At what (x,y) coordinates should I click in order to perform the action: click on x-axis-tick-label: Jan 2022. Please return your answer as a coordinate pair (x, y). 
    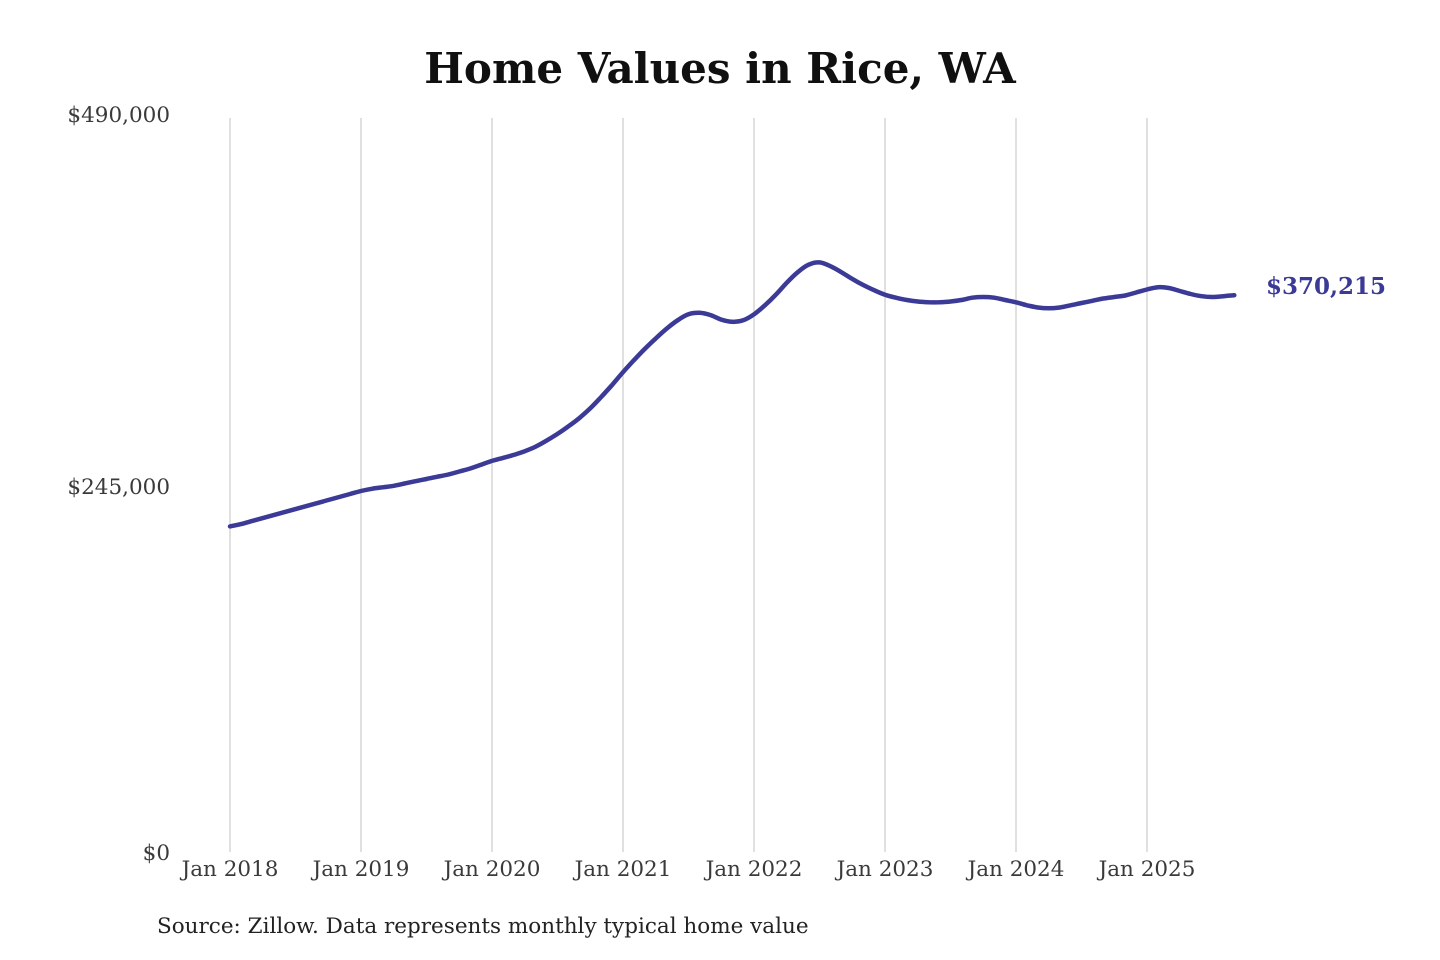
    Looking at the image, I should click on (754, 869).